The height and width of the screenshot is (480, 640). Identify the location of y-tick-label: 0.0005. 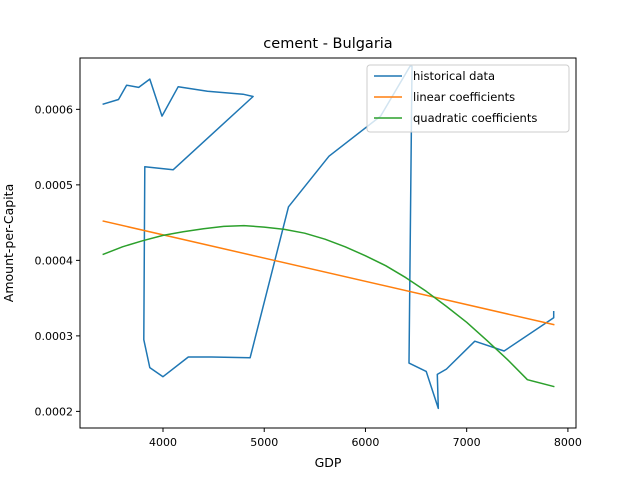
(54, 185).